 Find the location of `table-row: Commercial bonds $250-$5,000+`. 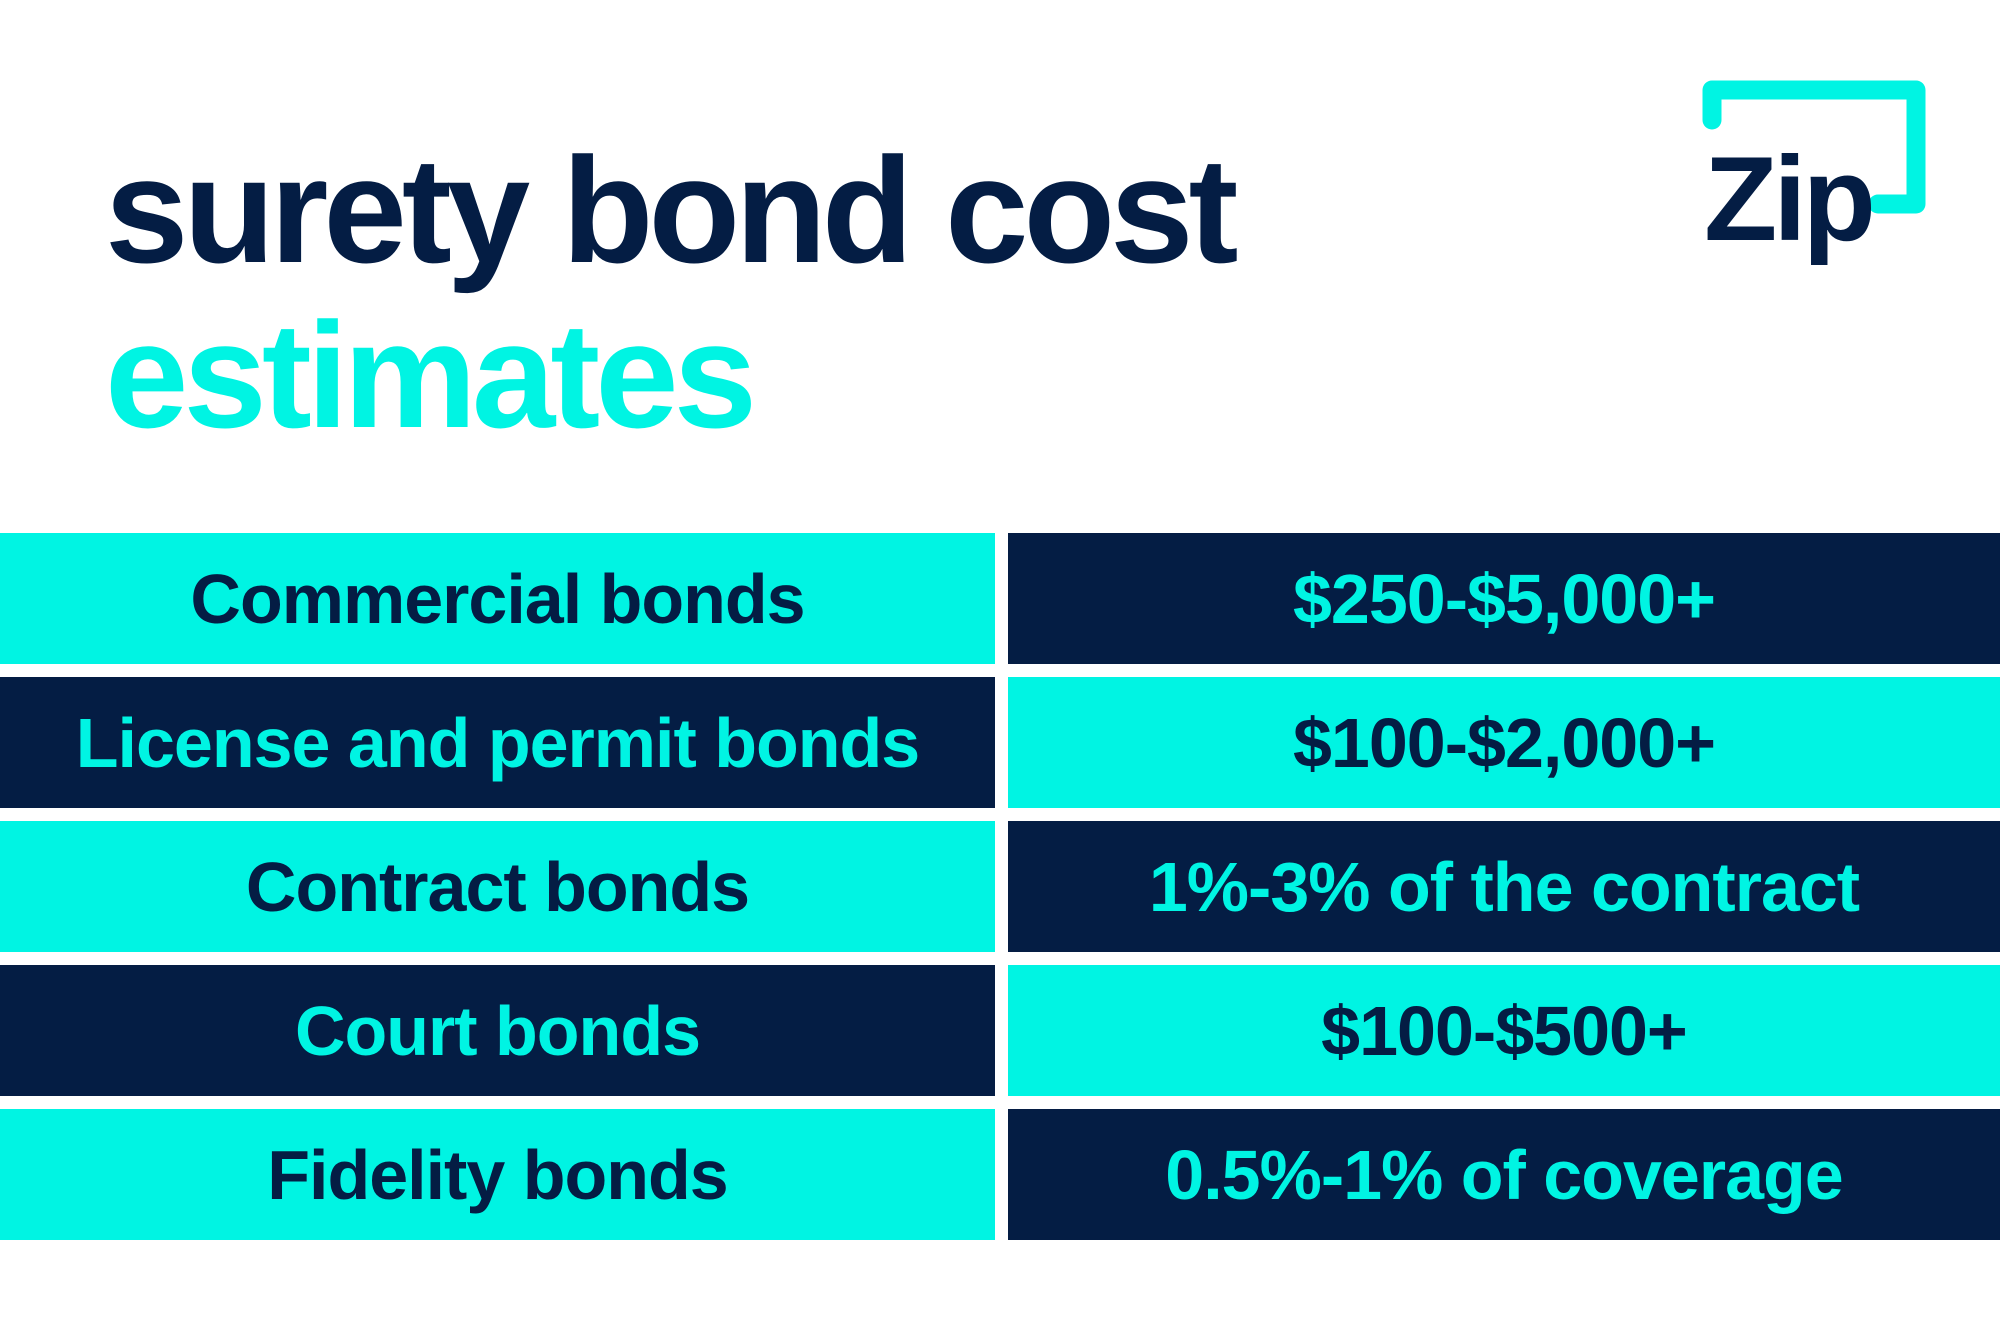

table-row: Commercial bonds $250-$5,000+ is located at coordinates (1000, 598).